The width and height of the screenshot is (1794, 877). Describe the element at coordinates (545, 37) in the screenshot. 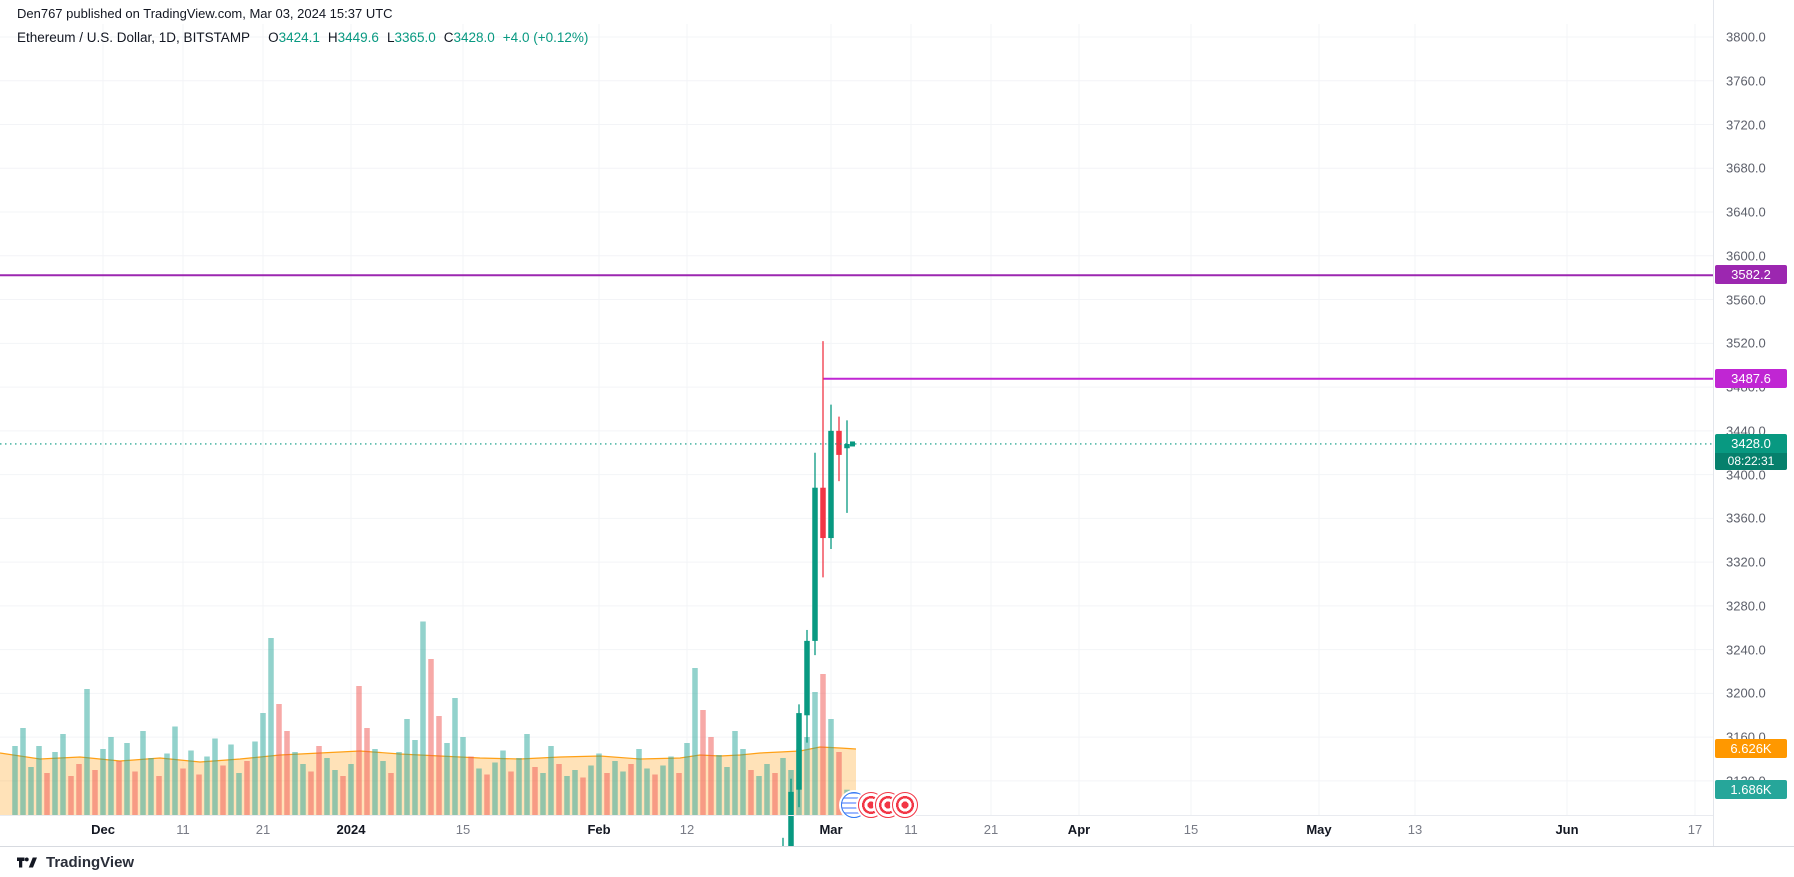

I see `change-value: +4.0 (+0.12%)` at that location.